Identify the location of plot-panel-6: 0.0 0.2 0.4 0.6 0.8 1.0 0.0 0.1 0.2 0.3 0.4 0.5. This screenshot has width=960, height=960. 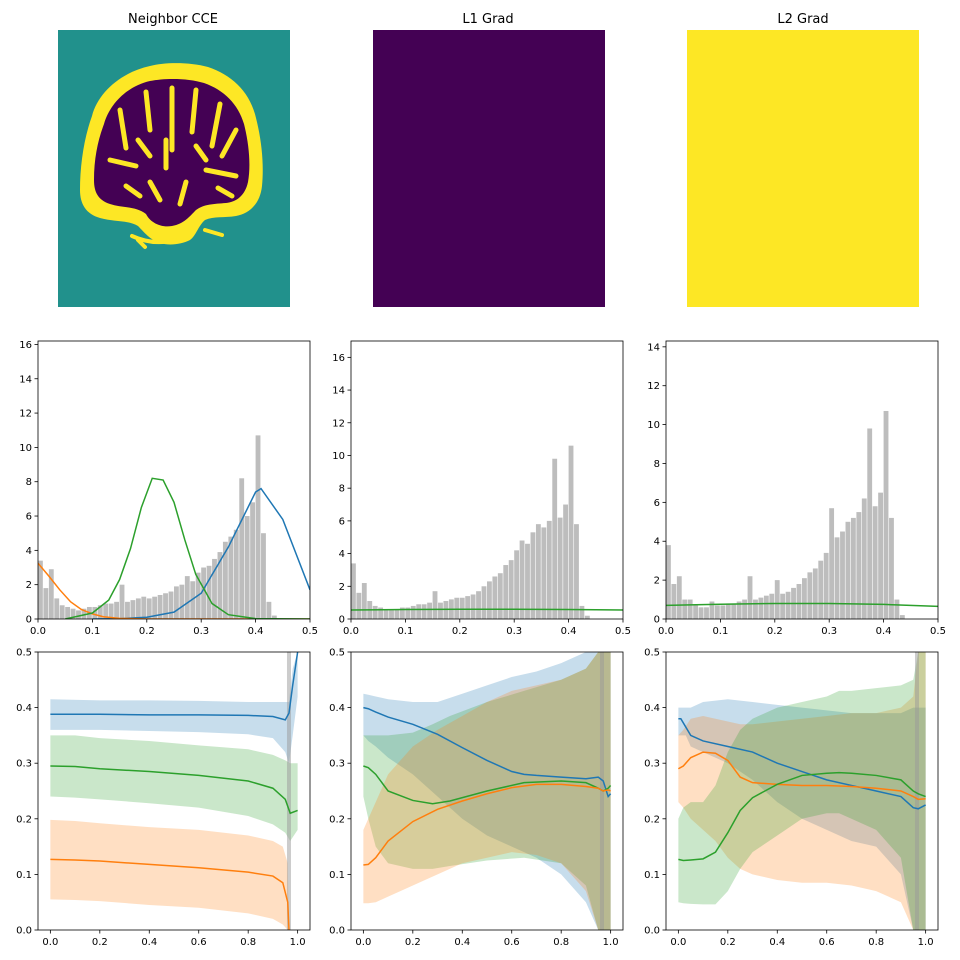
(791, 798).